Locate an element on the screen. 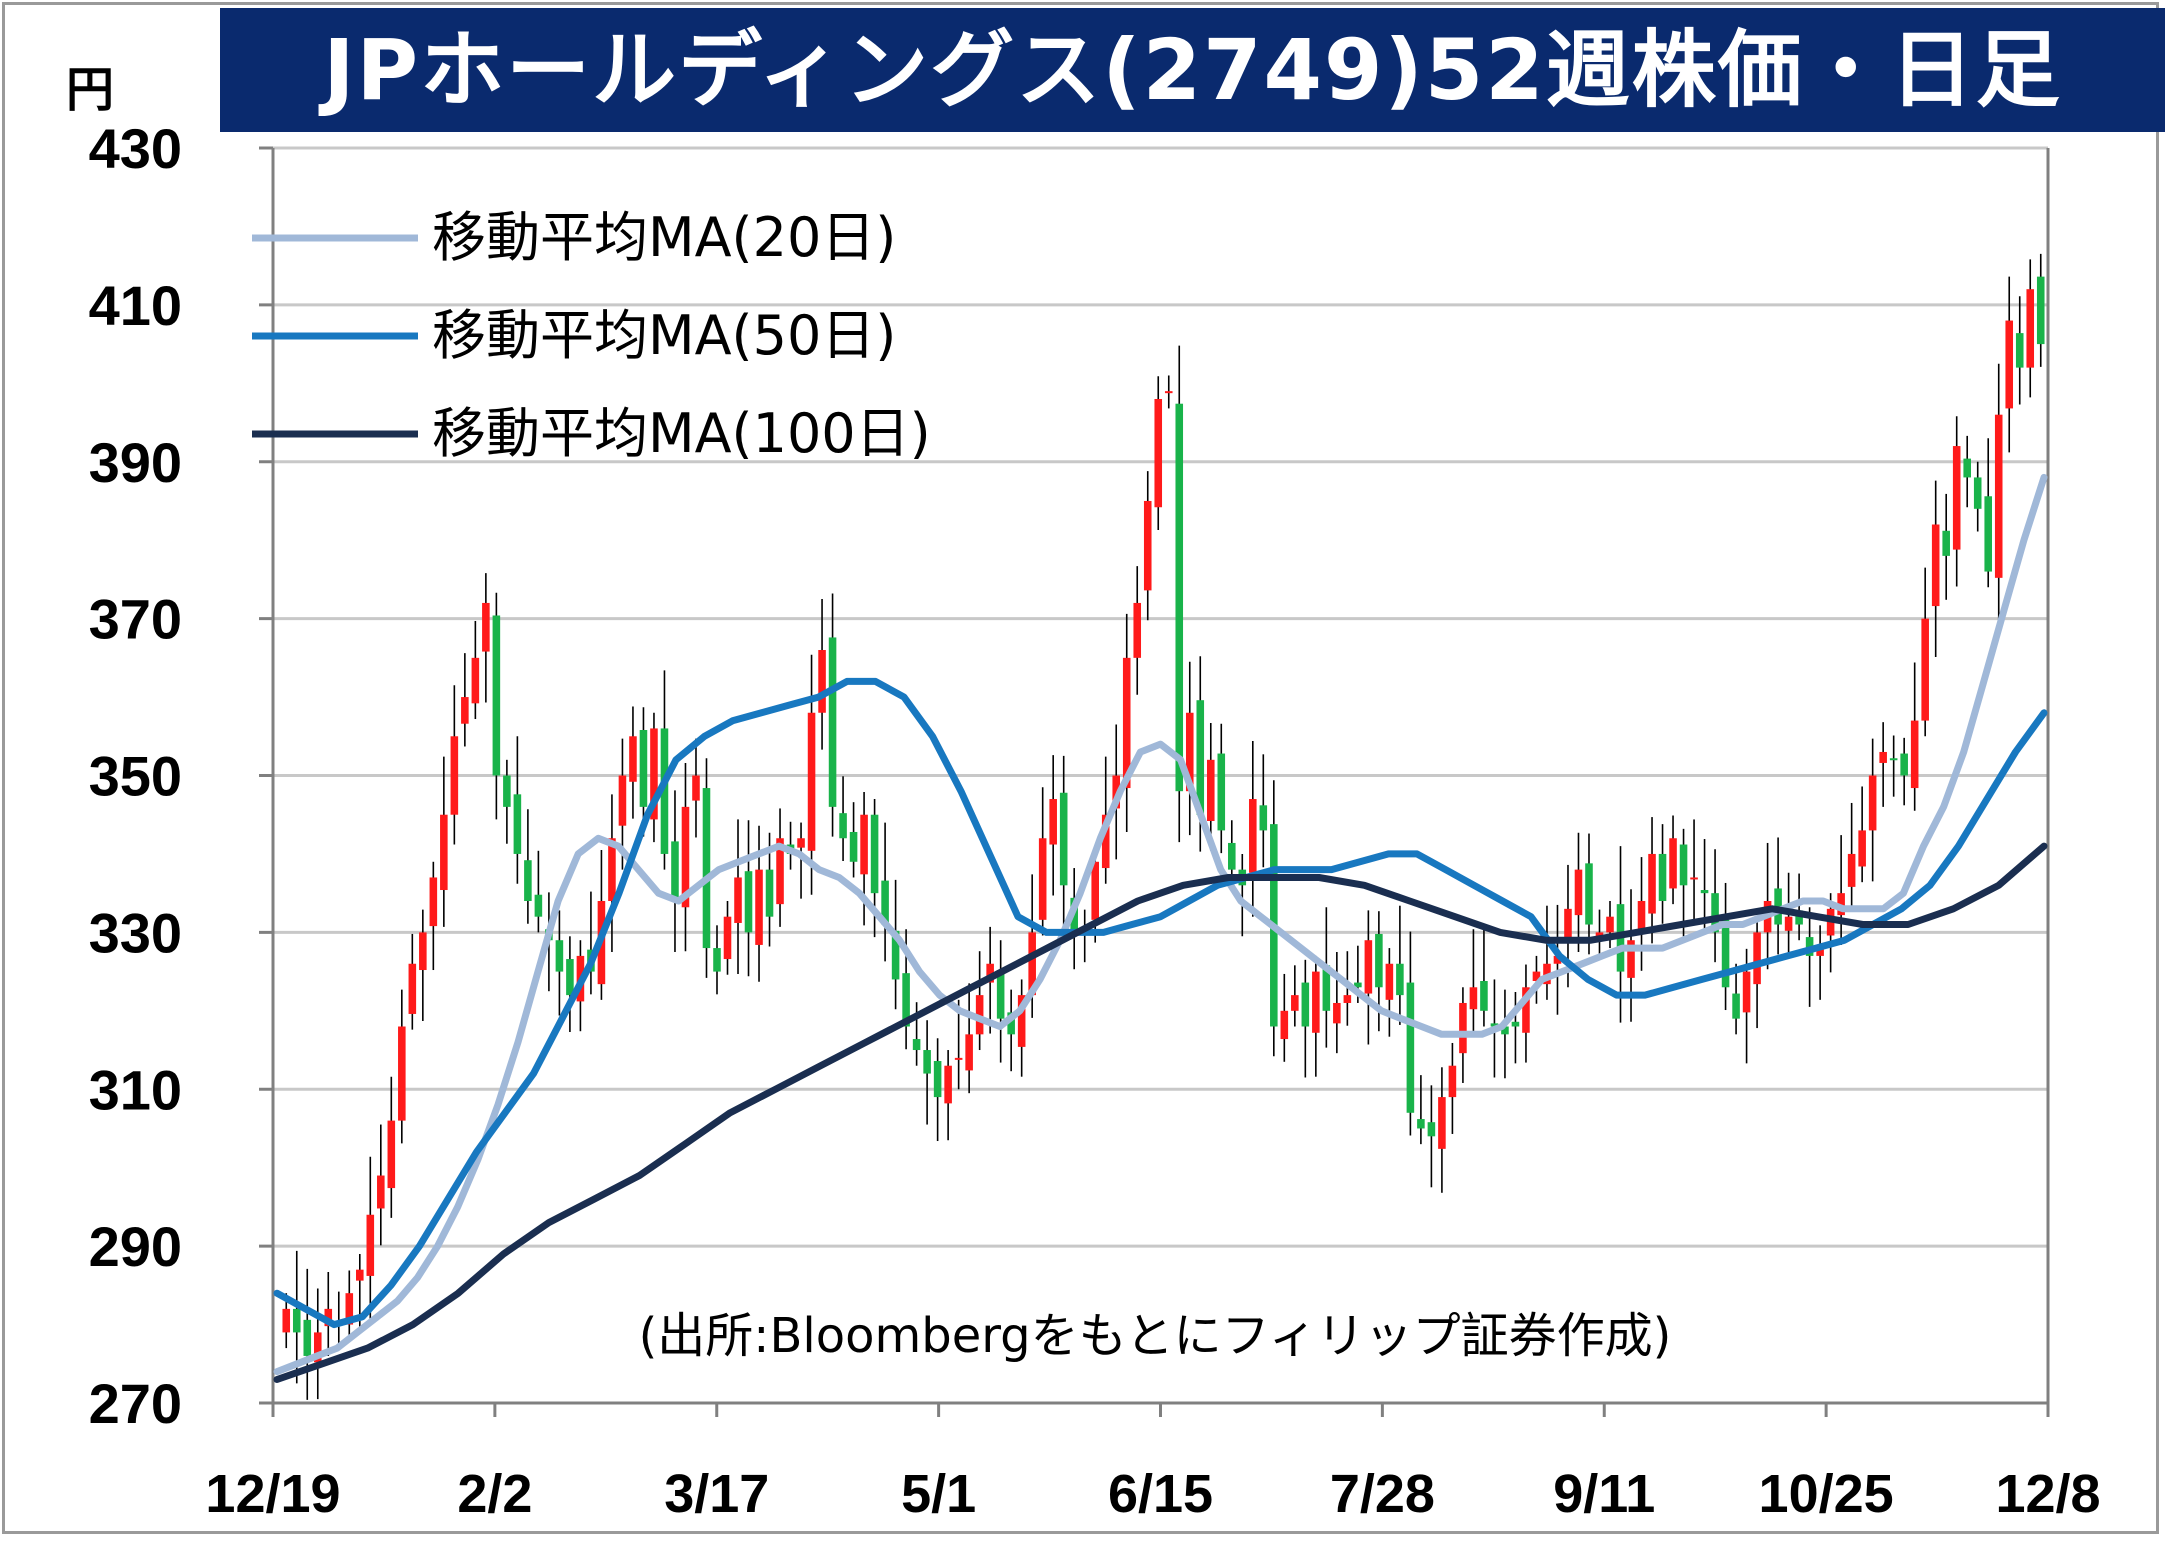  x-tick-label: 9/11 is located at coordinates (1604, 1494).